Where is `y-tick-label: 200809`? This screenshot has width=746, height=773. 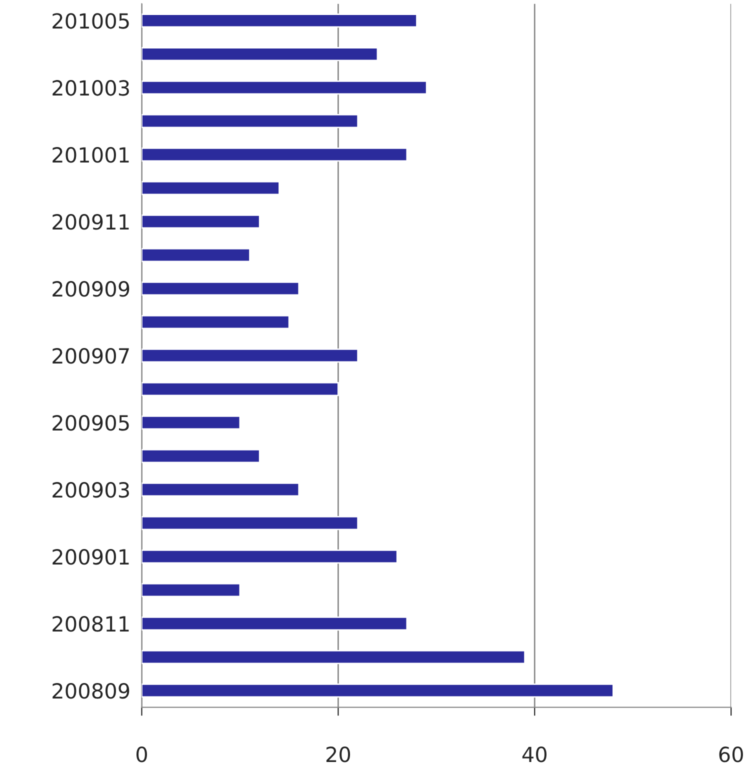
y-tick-label: 200809 is located at coordinates (91, 691).